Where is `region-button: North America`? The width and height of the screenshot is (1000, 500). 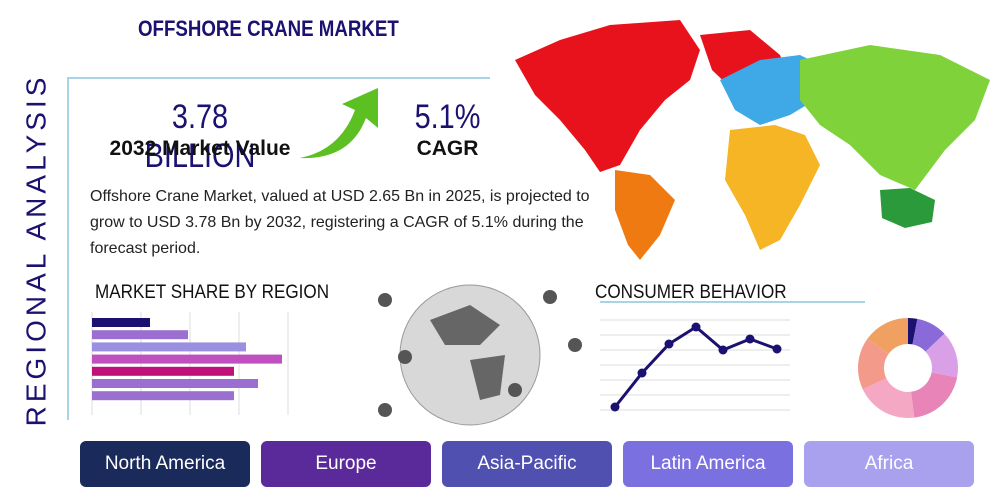 region-button: North America is located at coordinates (165, 464).